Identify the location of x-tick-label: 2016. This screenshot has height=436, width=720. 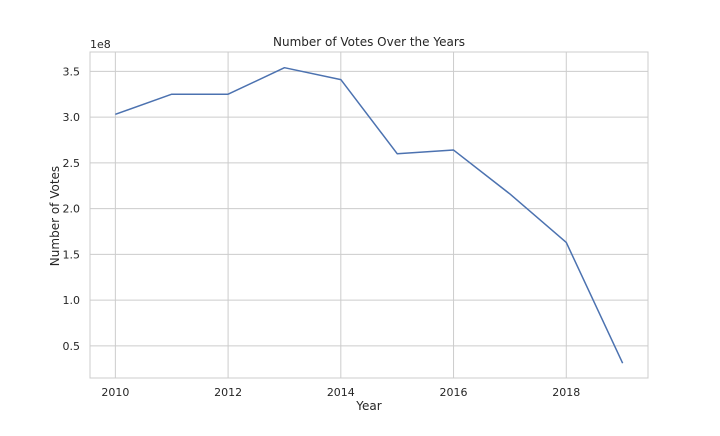
(454, 392).